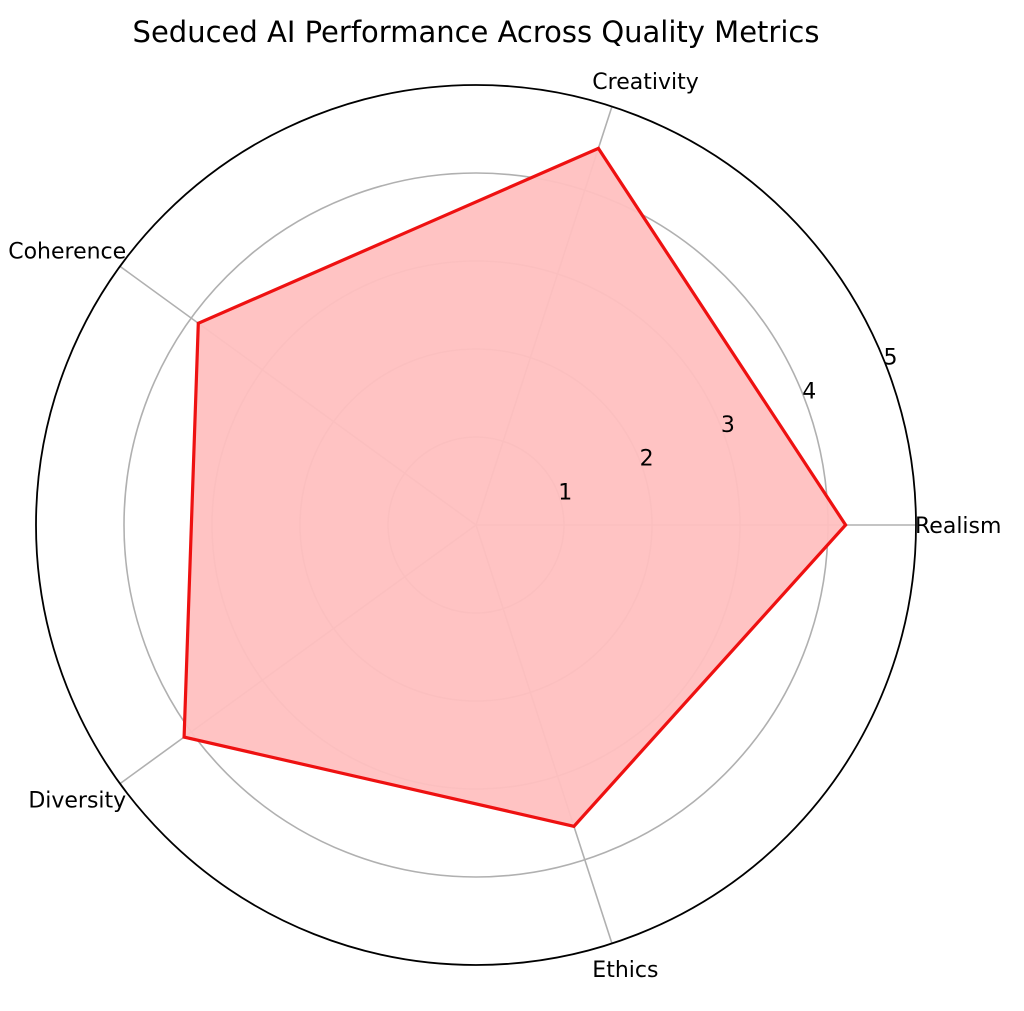 The image size is (1024, 1011). I want to click on data-point-realism, so click(846, 525).